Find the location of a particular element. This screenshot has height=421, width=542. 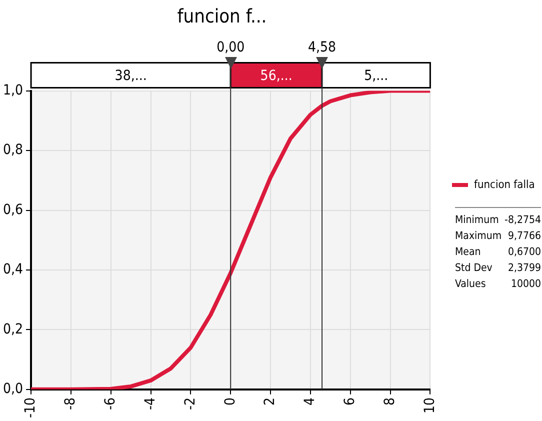

y-tick-label: 0,4 is located at coordinates (13, 270).